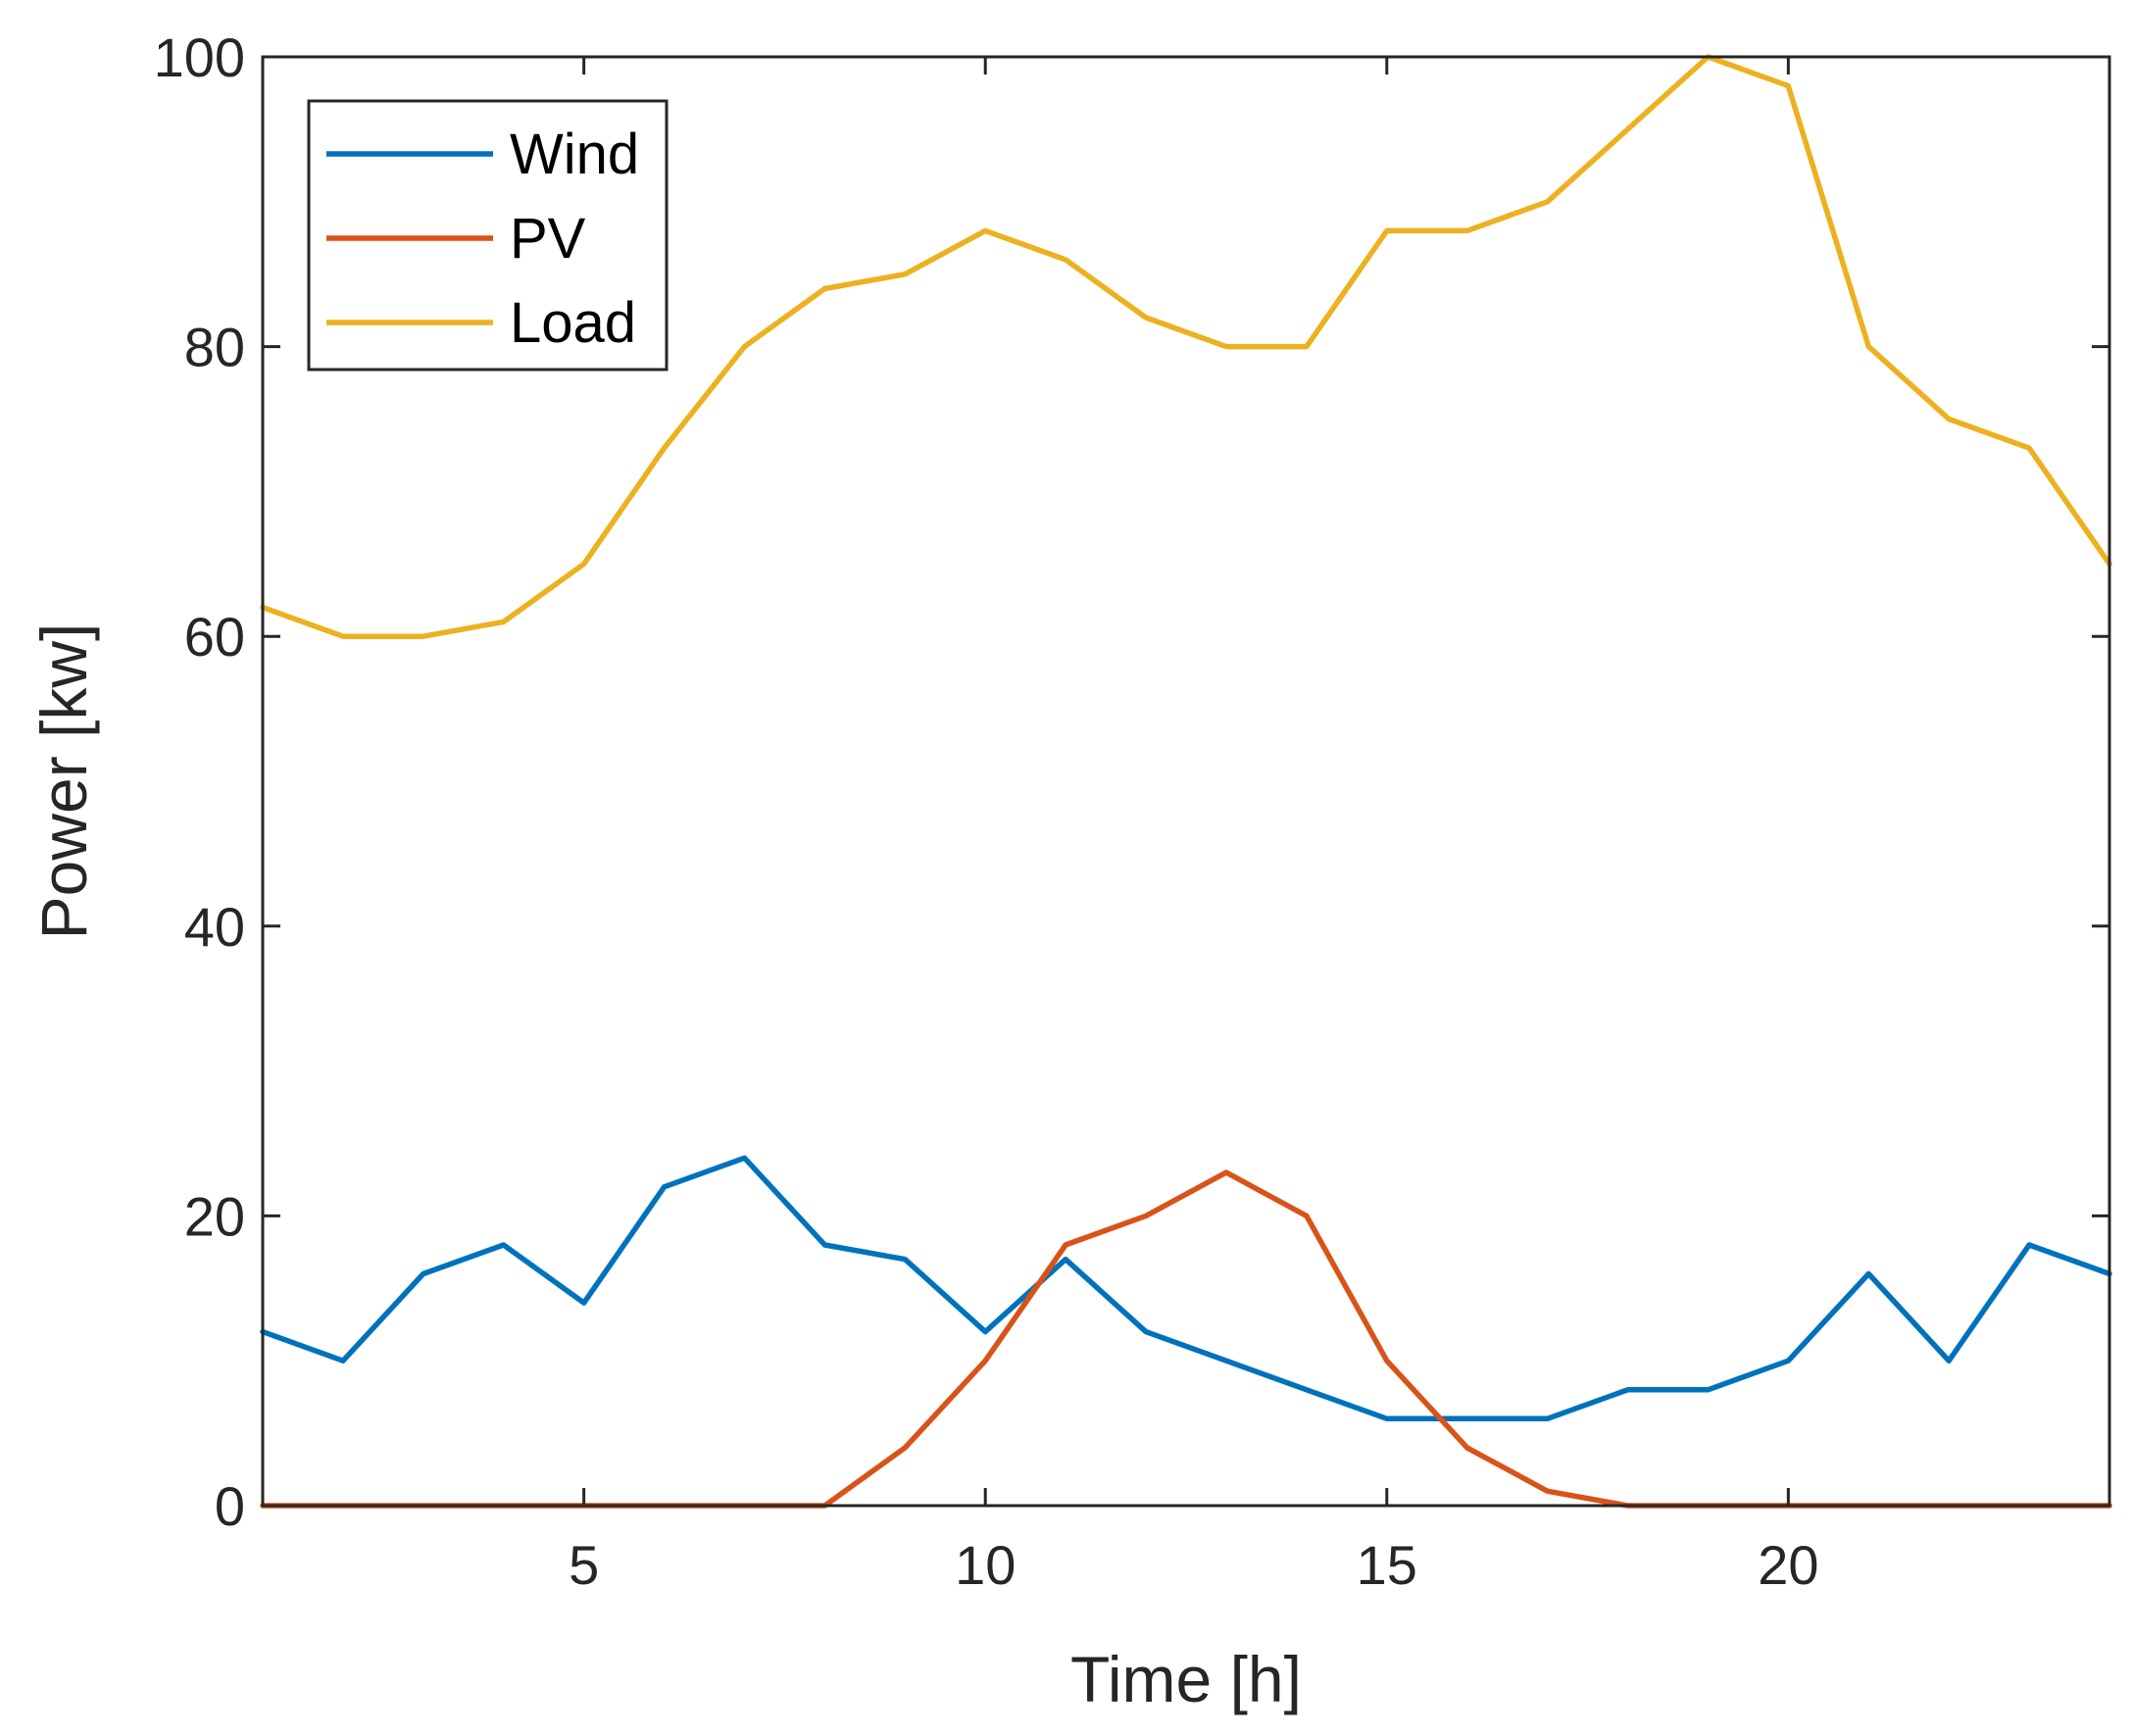 This screenshot has width=2132, height=1736. I want to click on y-axis-label: Power [kw], so click(63, 781).